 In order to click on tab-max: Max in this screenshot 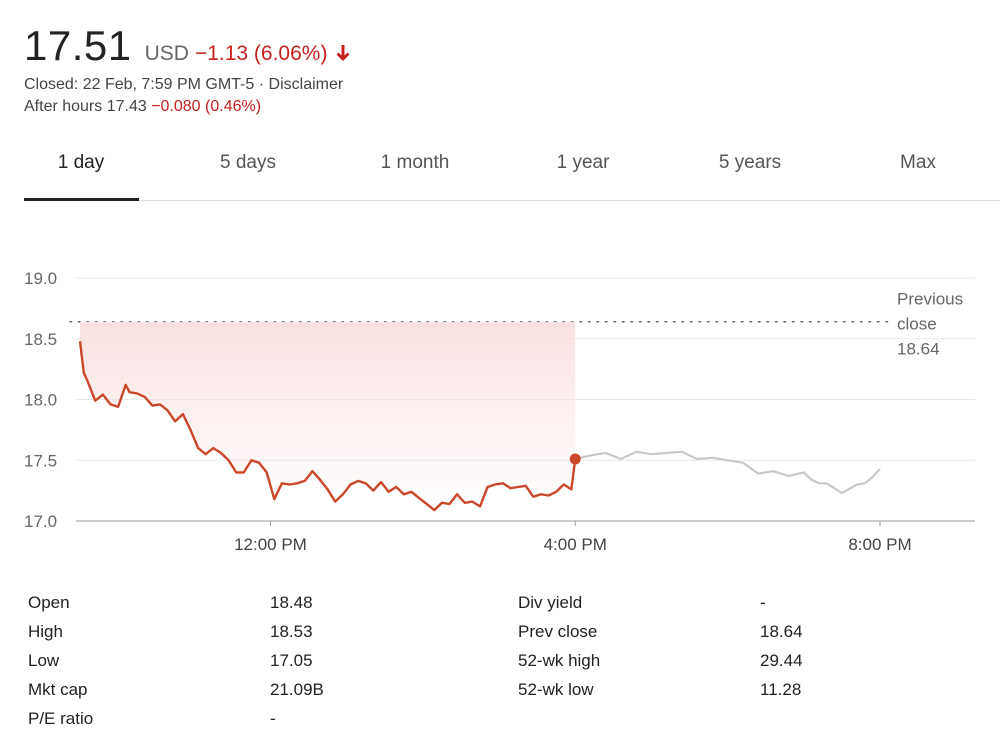, I will do `click(918, 162)`.